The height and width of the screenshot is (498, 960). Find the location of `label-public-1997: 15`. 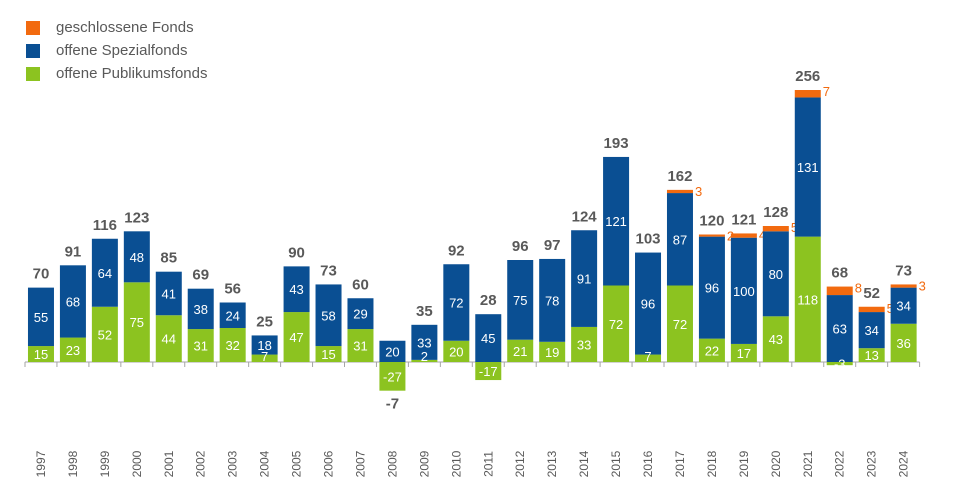

label-public-1997: 15 is located at coordinates (41, 354).